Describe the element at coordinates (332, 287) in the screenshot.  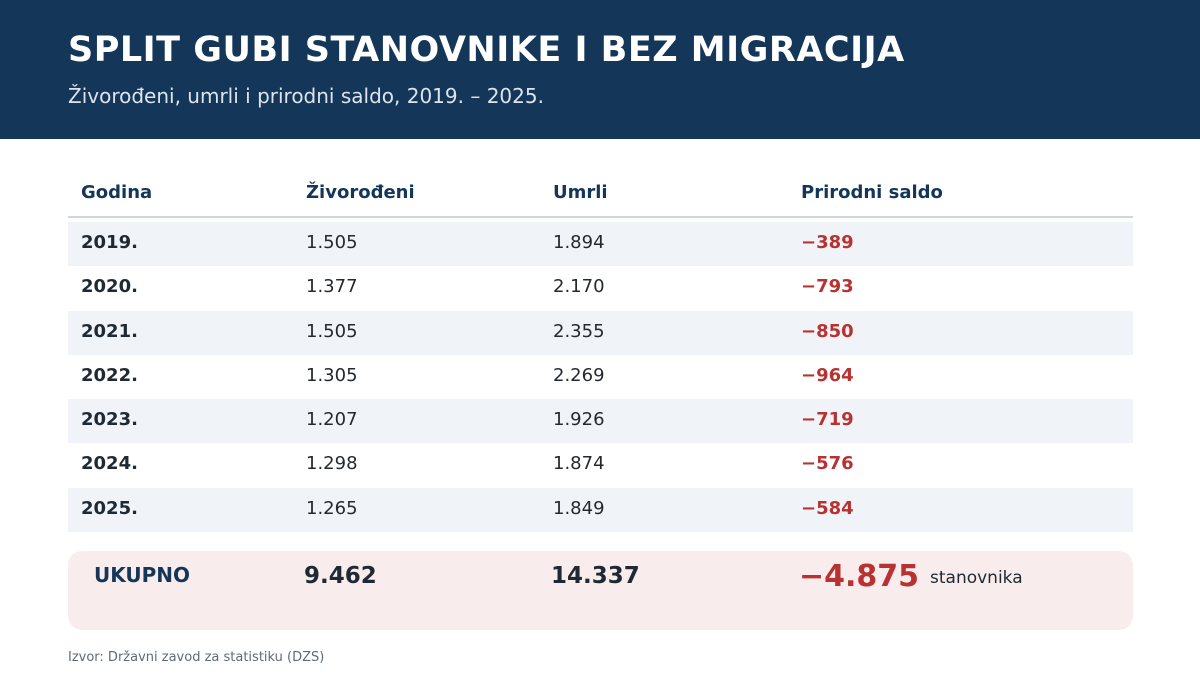
I see `cell-born: 1.377` at that location.